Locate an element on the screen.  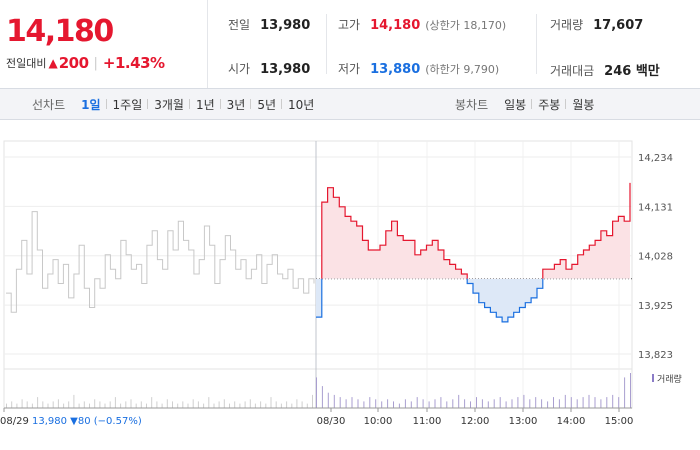
price-summary: 14,180 전일대비 ▲ 200 | +1.43% is located at coordinates (104, 44).